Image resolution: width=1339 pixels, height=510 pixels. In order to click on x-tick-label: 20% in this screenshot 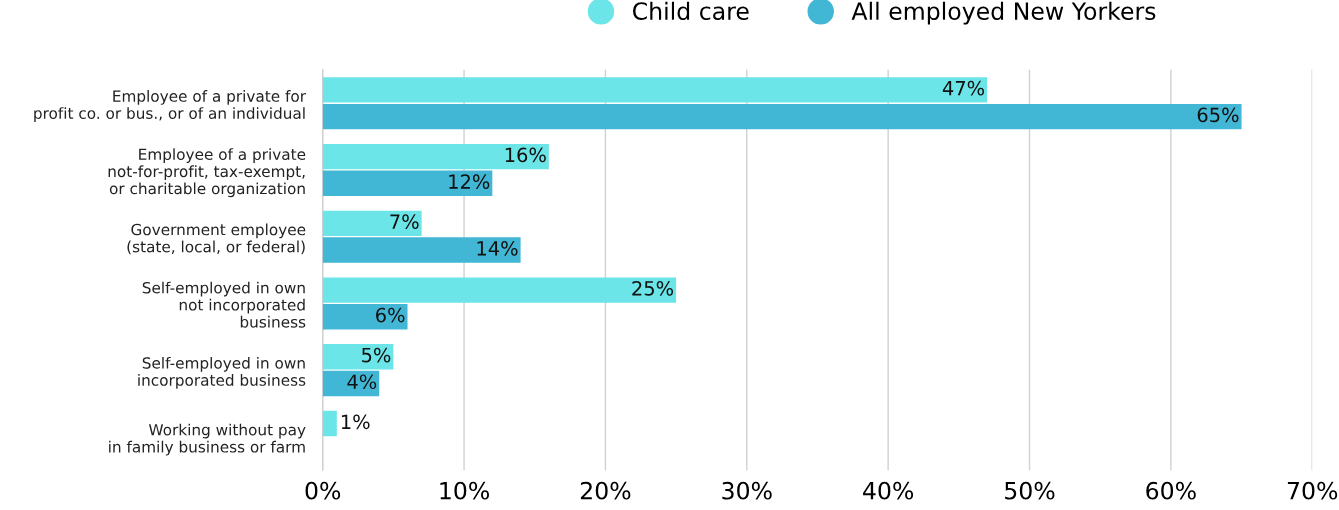, I will do `click(605, 490)`.